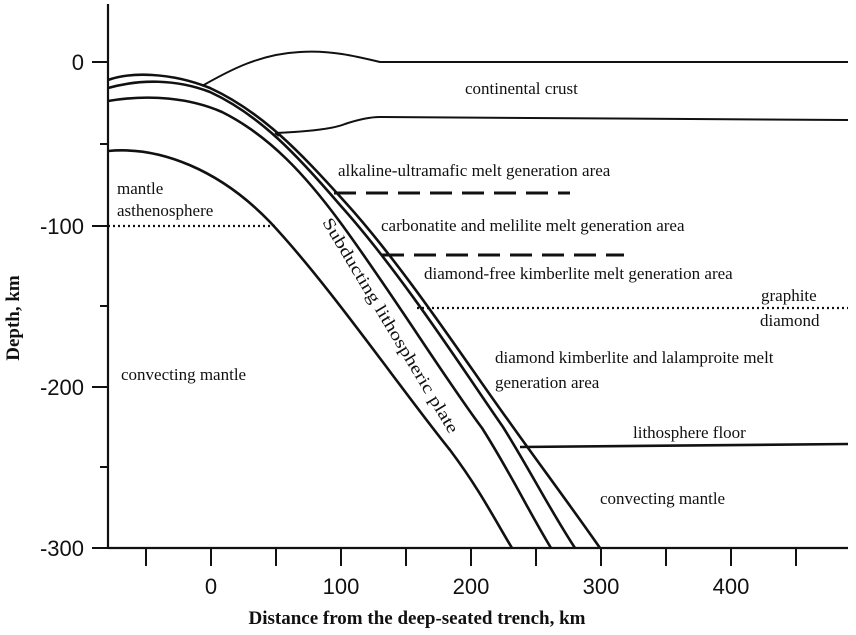  Describe the element at coordinates (524, 68) in the screenshot. I see `crust-top-boundary` at that location.